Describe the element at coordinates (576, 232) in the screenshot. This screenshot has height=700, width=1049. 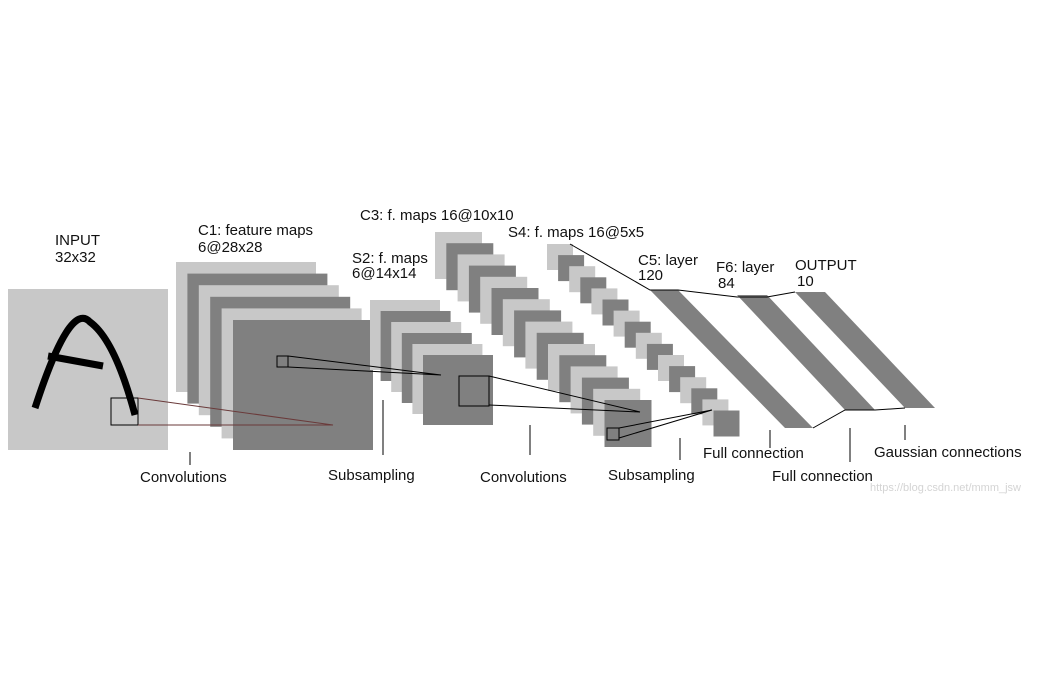
I see `layer-name: S4: f. maps 16@5x5` at that location.